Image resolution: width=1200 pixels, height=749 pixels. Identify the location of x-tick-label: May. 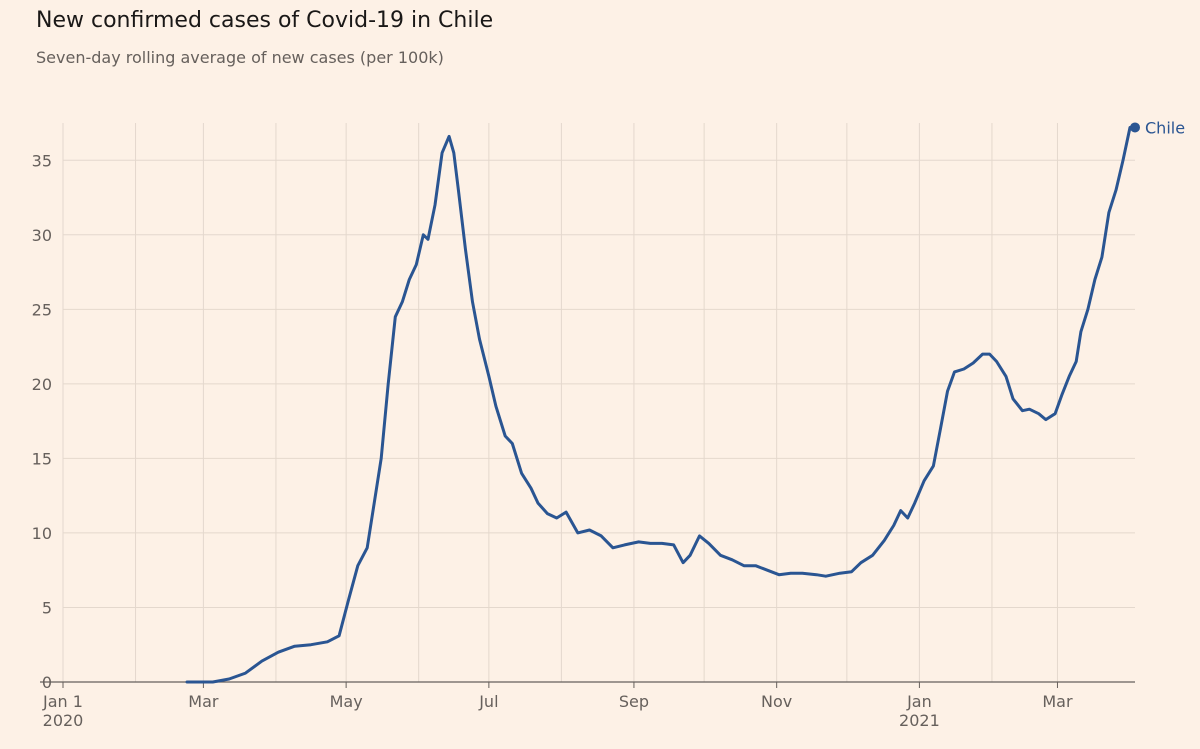
(346, 701).